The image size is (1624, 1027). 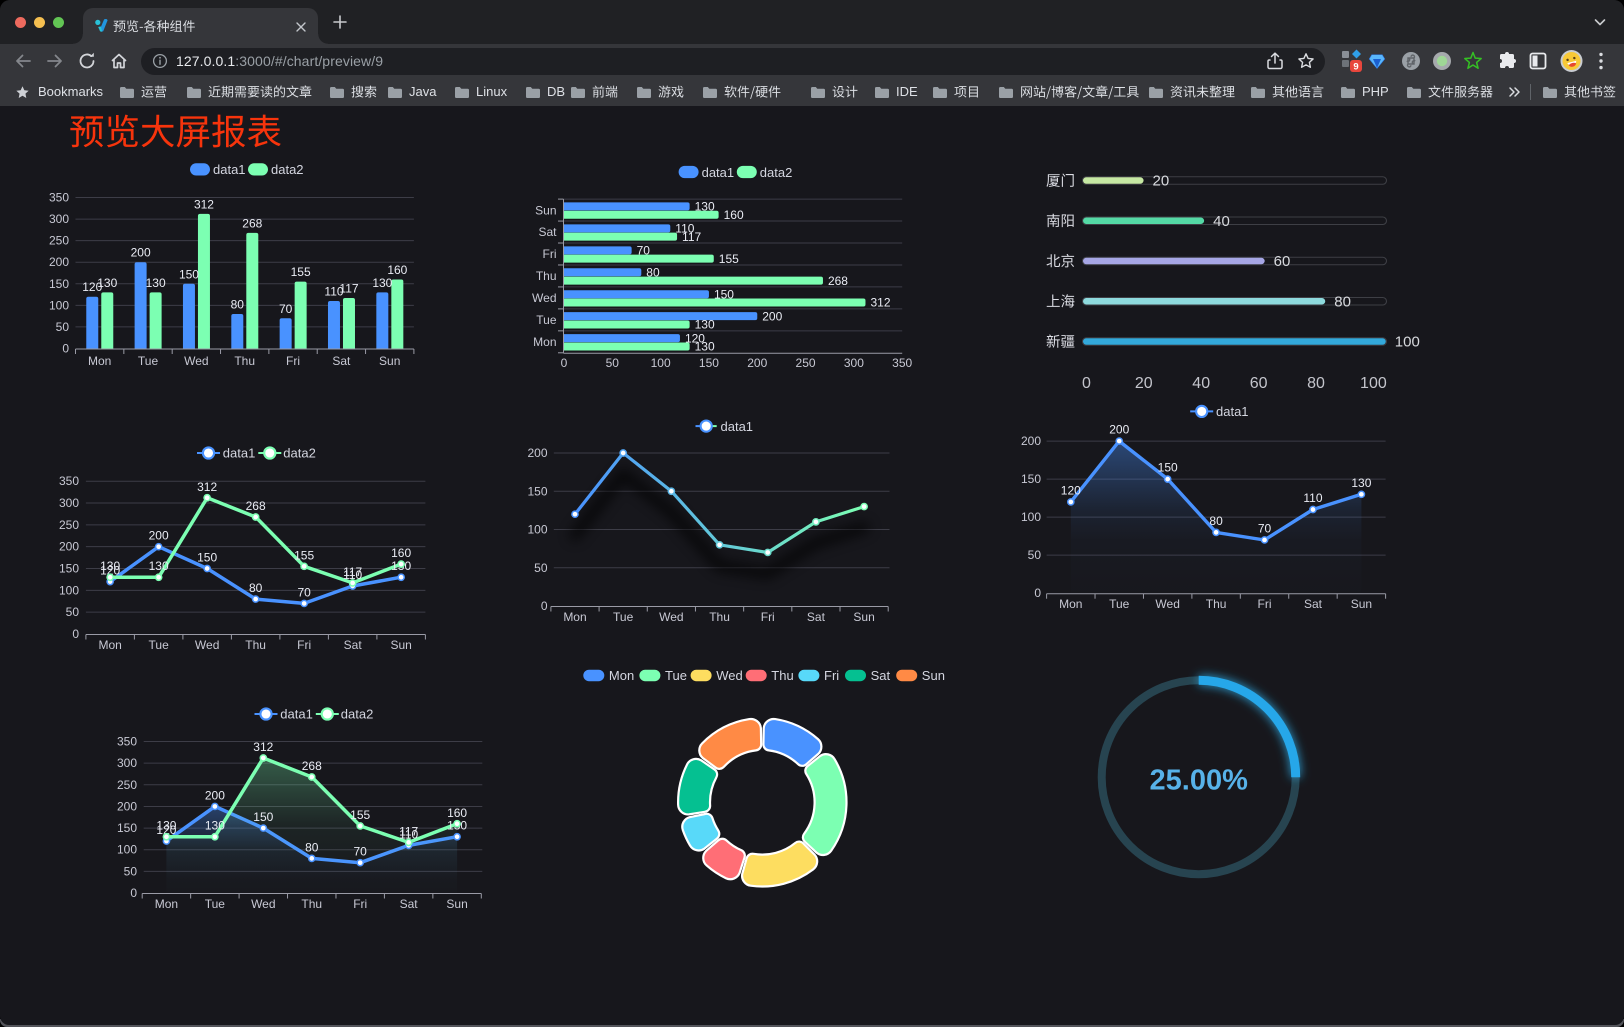 What do you see at coordinates (1221, 221) in the screenshot?
I see `svg-text: 40` at bounding box center [1221, 221].